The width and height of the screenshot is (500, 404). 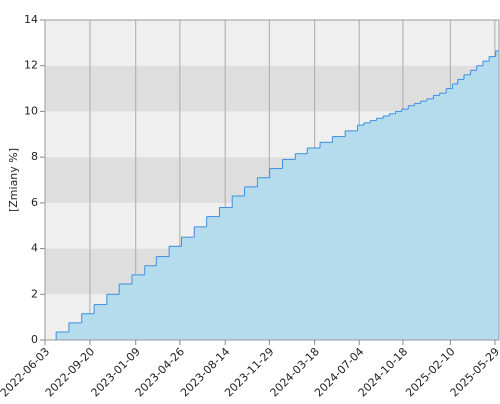 I want to click on y-tick-label: 6, so click(x=34, y=202).